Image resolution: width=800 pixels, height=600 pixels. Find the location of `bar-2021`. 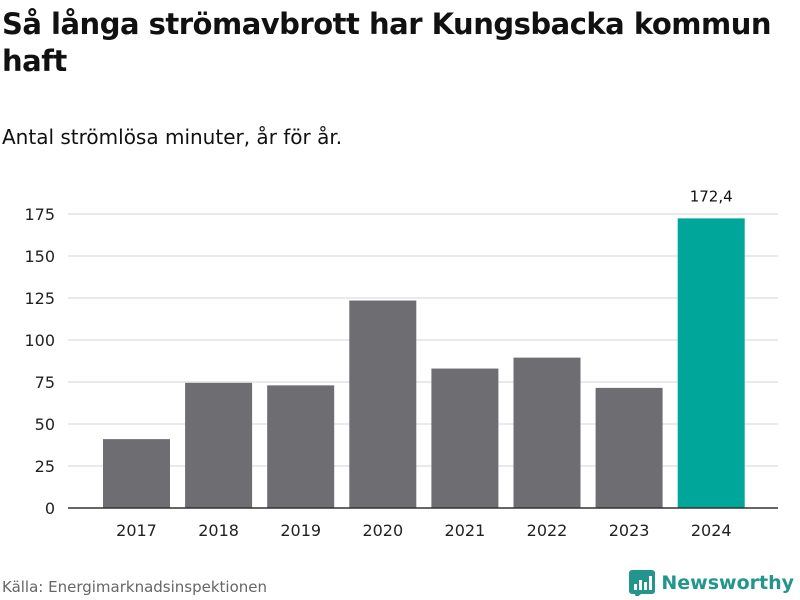

bar-2021 is located at coordinates (465, 438).